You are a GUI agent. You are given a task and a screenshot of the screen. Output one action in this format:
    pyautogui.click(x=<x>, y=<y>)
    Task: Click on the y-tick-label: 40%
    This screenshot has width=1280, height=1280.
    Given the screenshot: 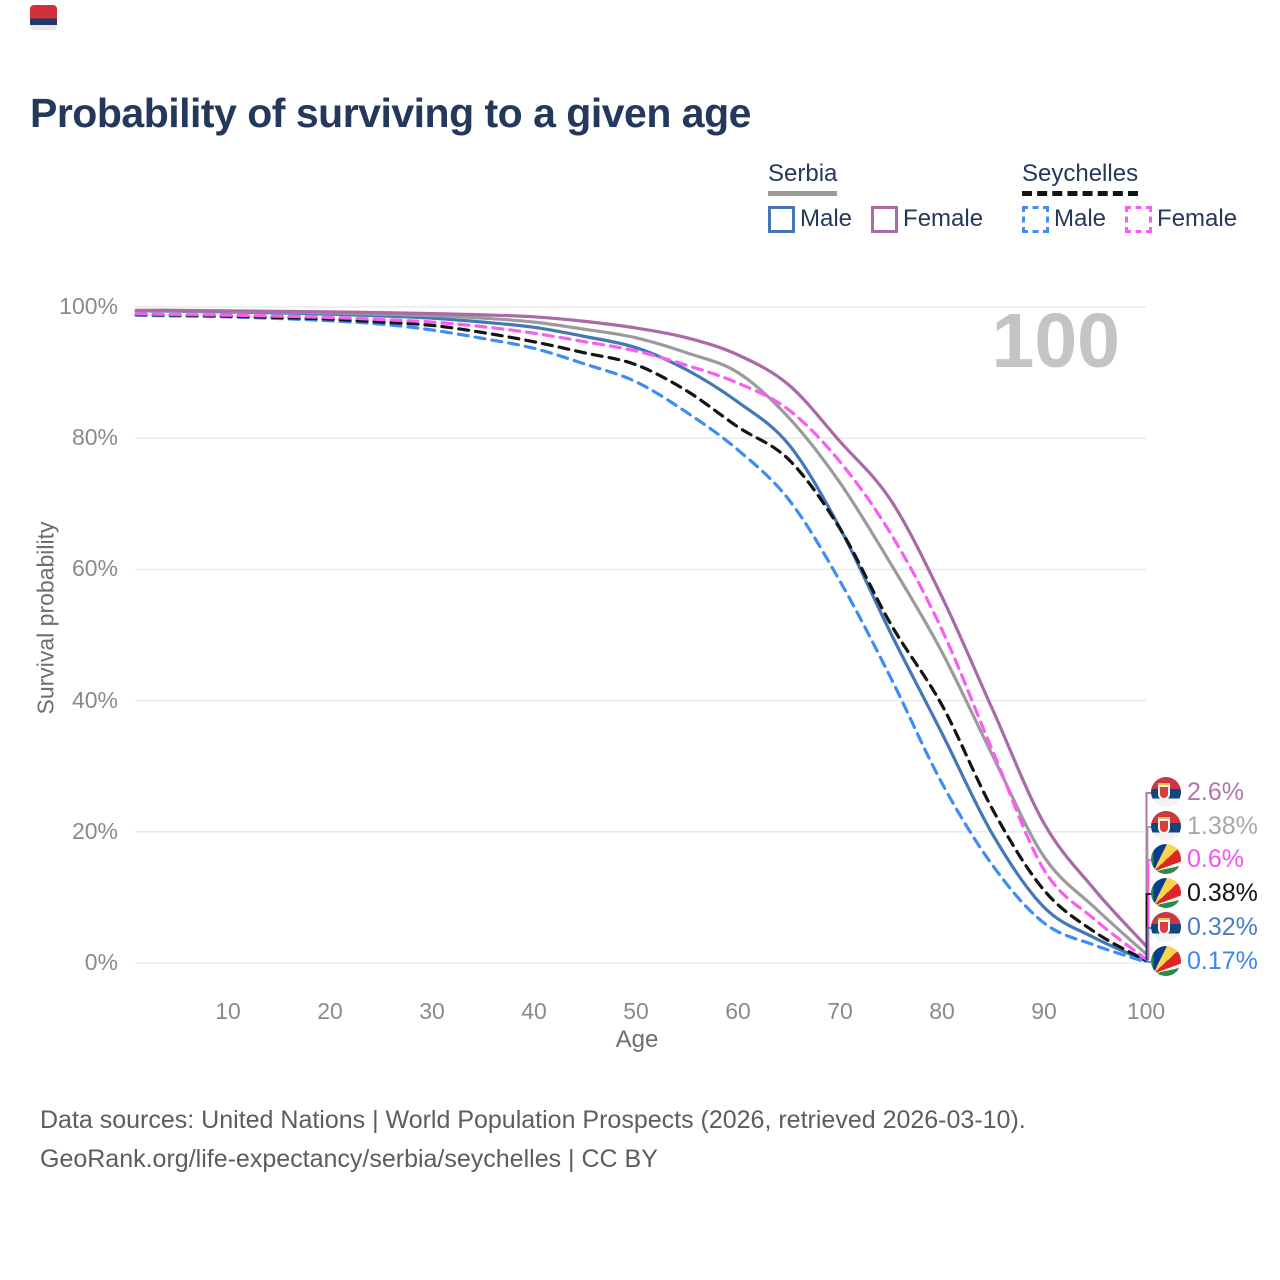 What is the action you would take?
    pyautogui.click(x=94, y=699)
    